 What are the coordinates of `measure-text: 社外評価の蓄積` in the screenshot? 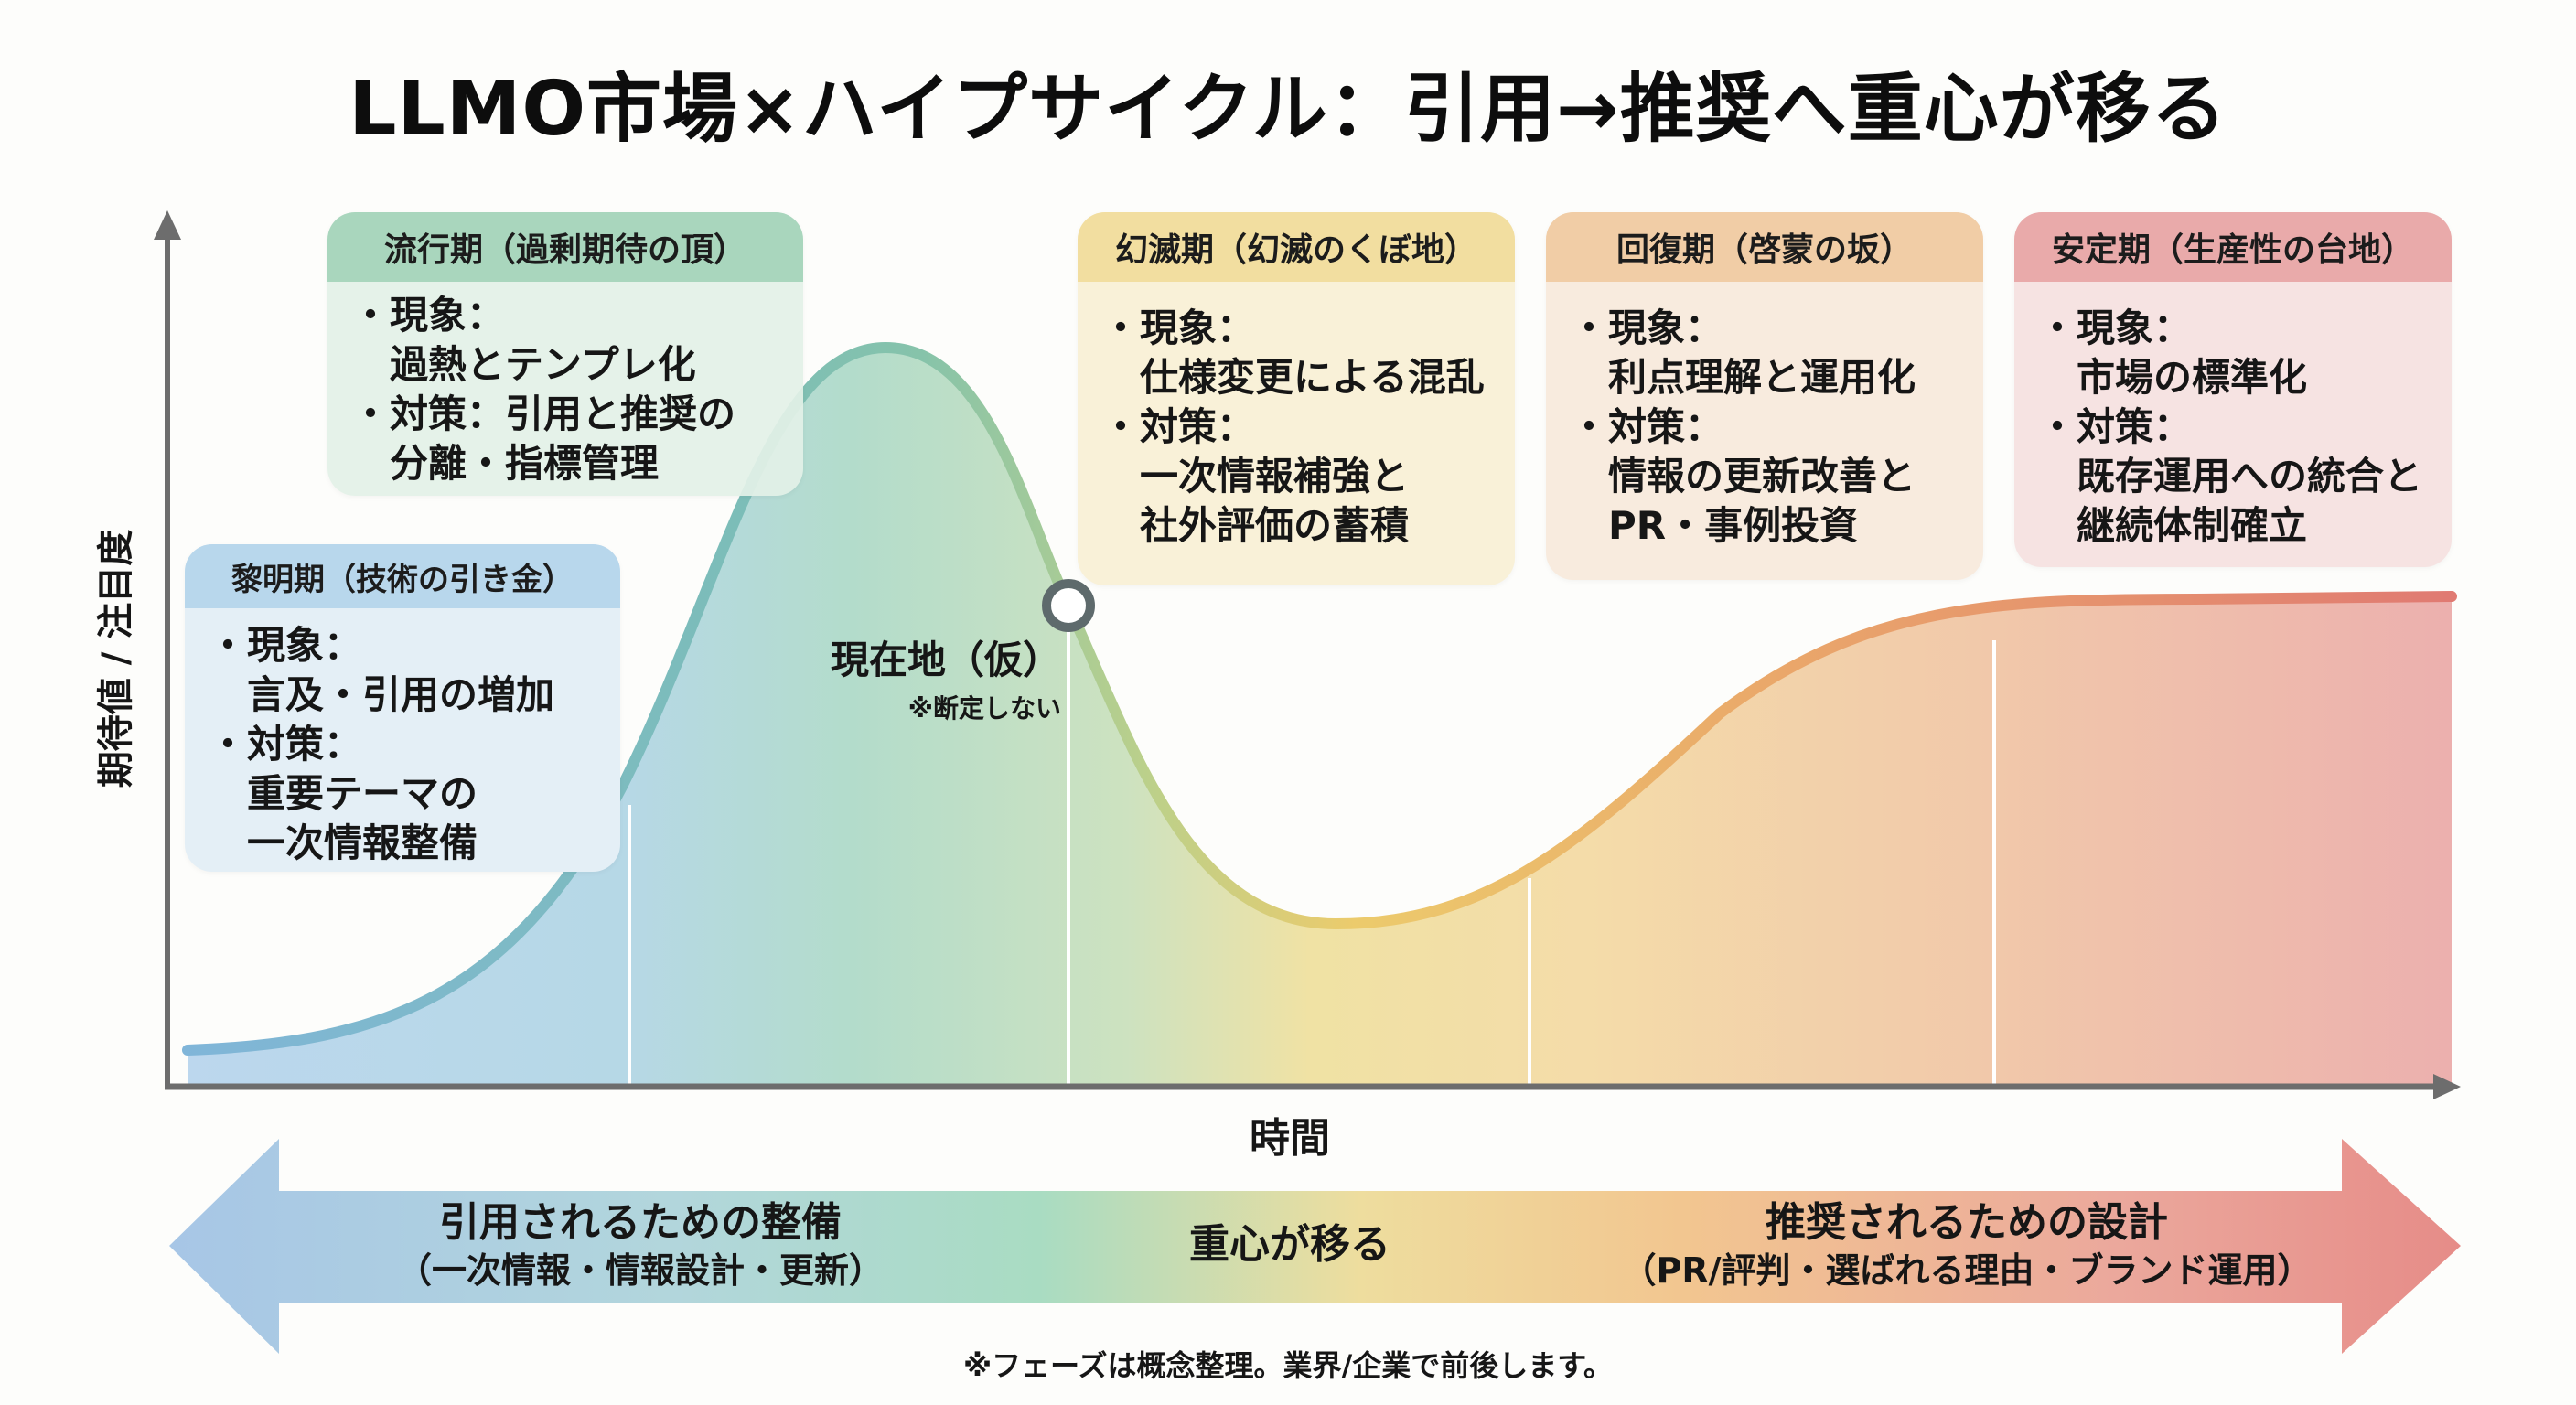 It's located at (1275, 526).